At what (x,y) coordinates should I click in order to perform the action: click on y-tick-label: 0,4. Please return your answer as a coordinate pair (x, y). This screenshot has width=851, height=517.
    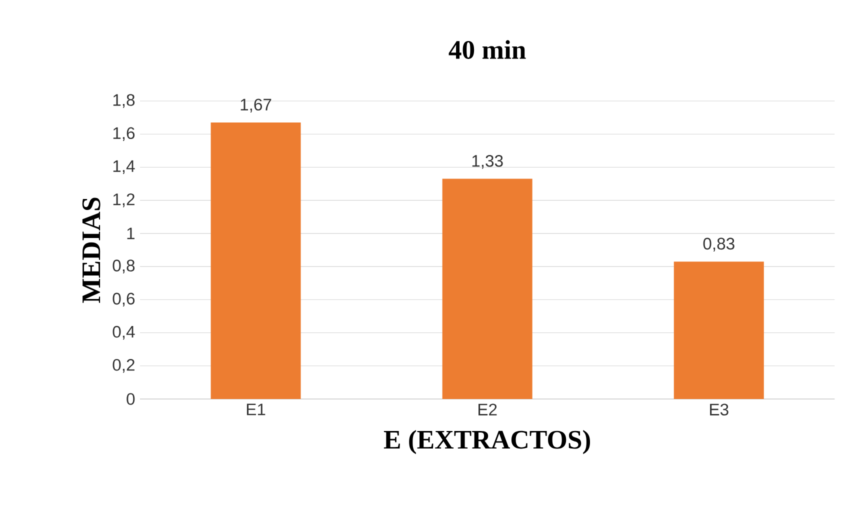
    Looking at the image, I should click on (123, 333).